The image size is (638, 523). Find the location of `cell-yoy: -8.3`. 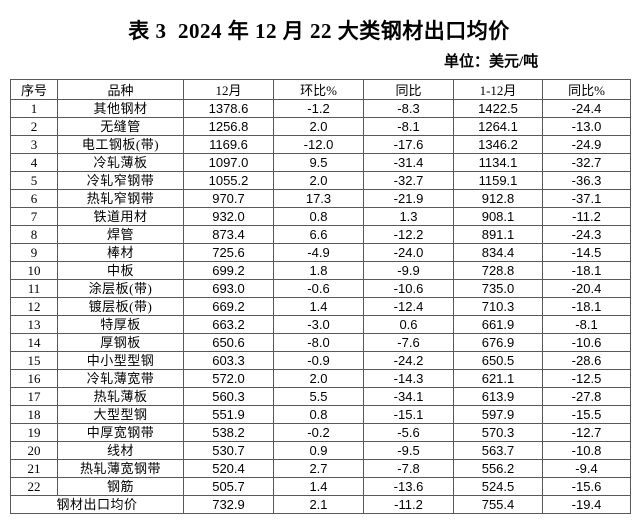

cell-yoy: -8.3 is located at coordinates (408, 108).